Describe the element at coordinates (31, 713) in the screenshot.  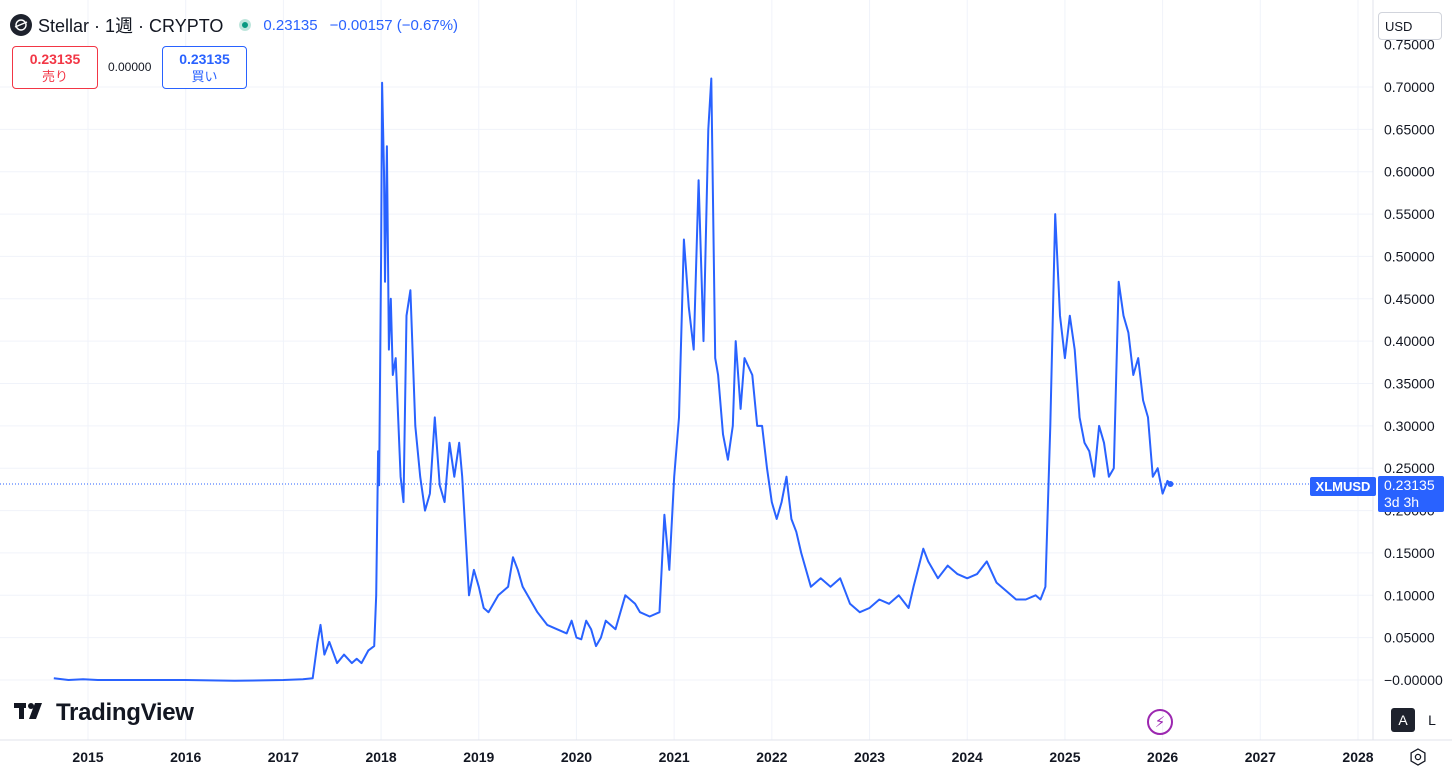
I see `tradingview-logo-icon` at that location.